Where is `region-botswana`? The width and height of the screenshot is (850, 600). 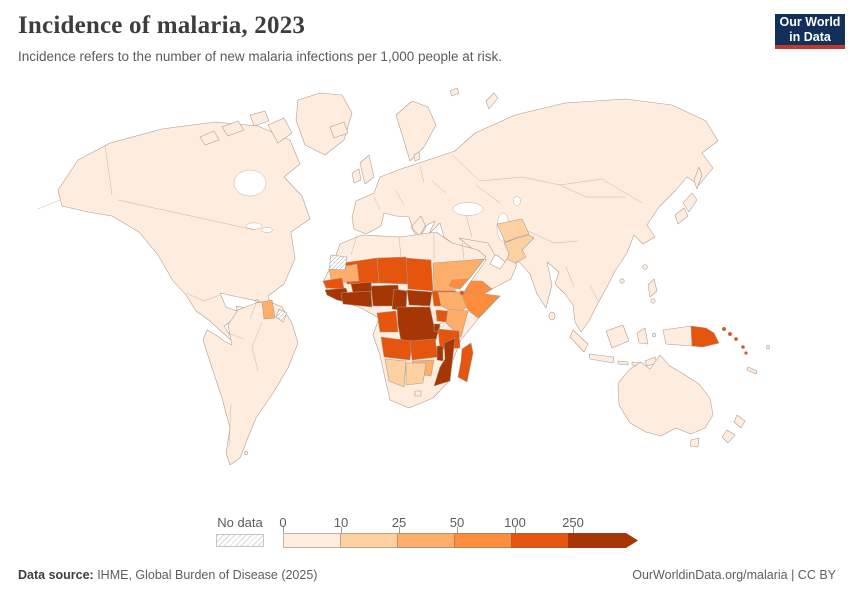
region-botswana is located at coordinates (416, 374).